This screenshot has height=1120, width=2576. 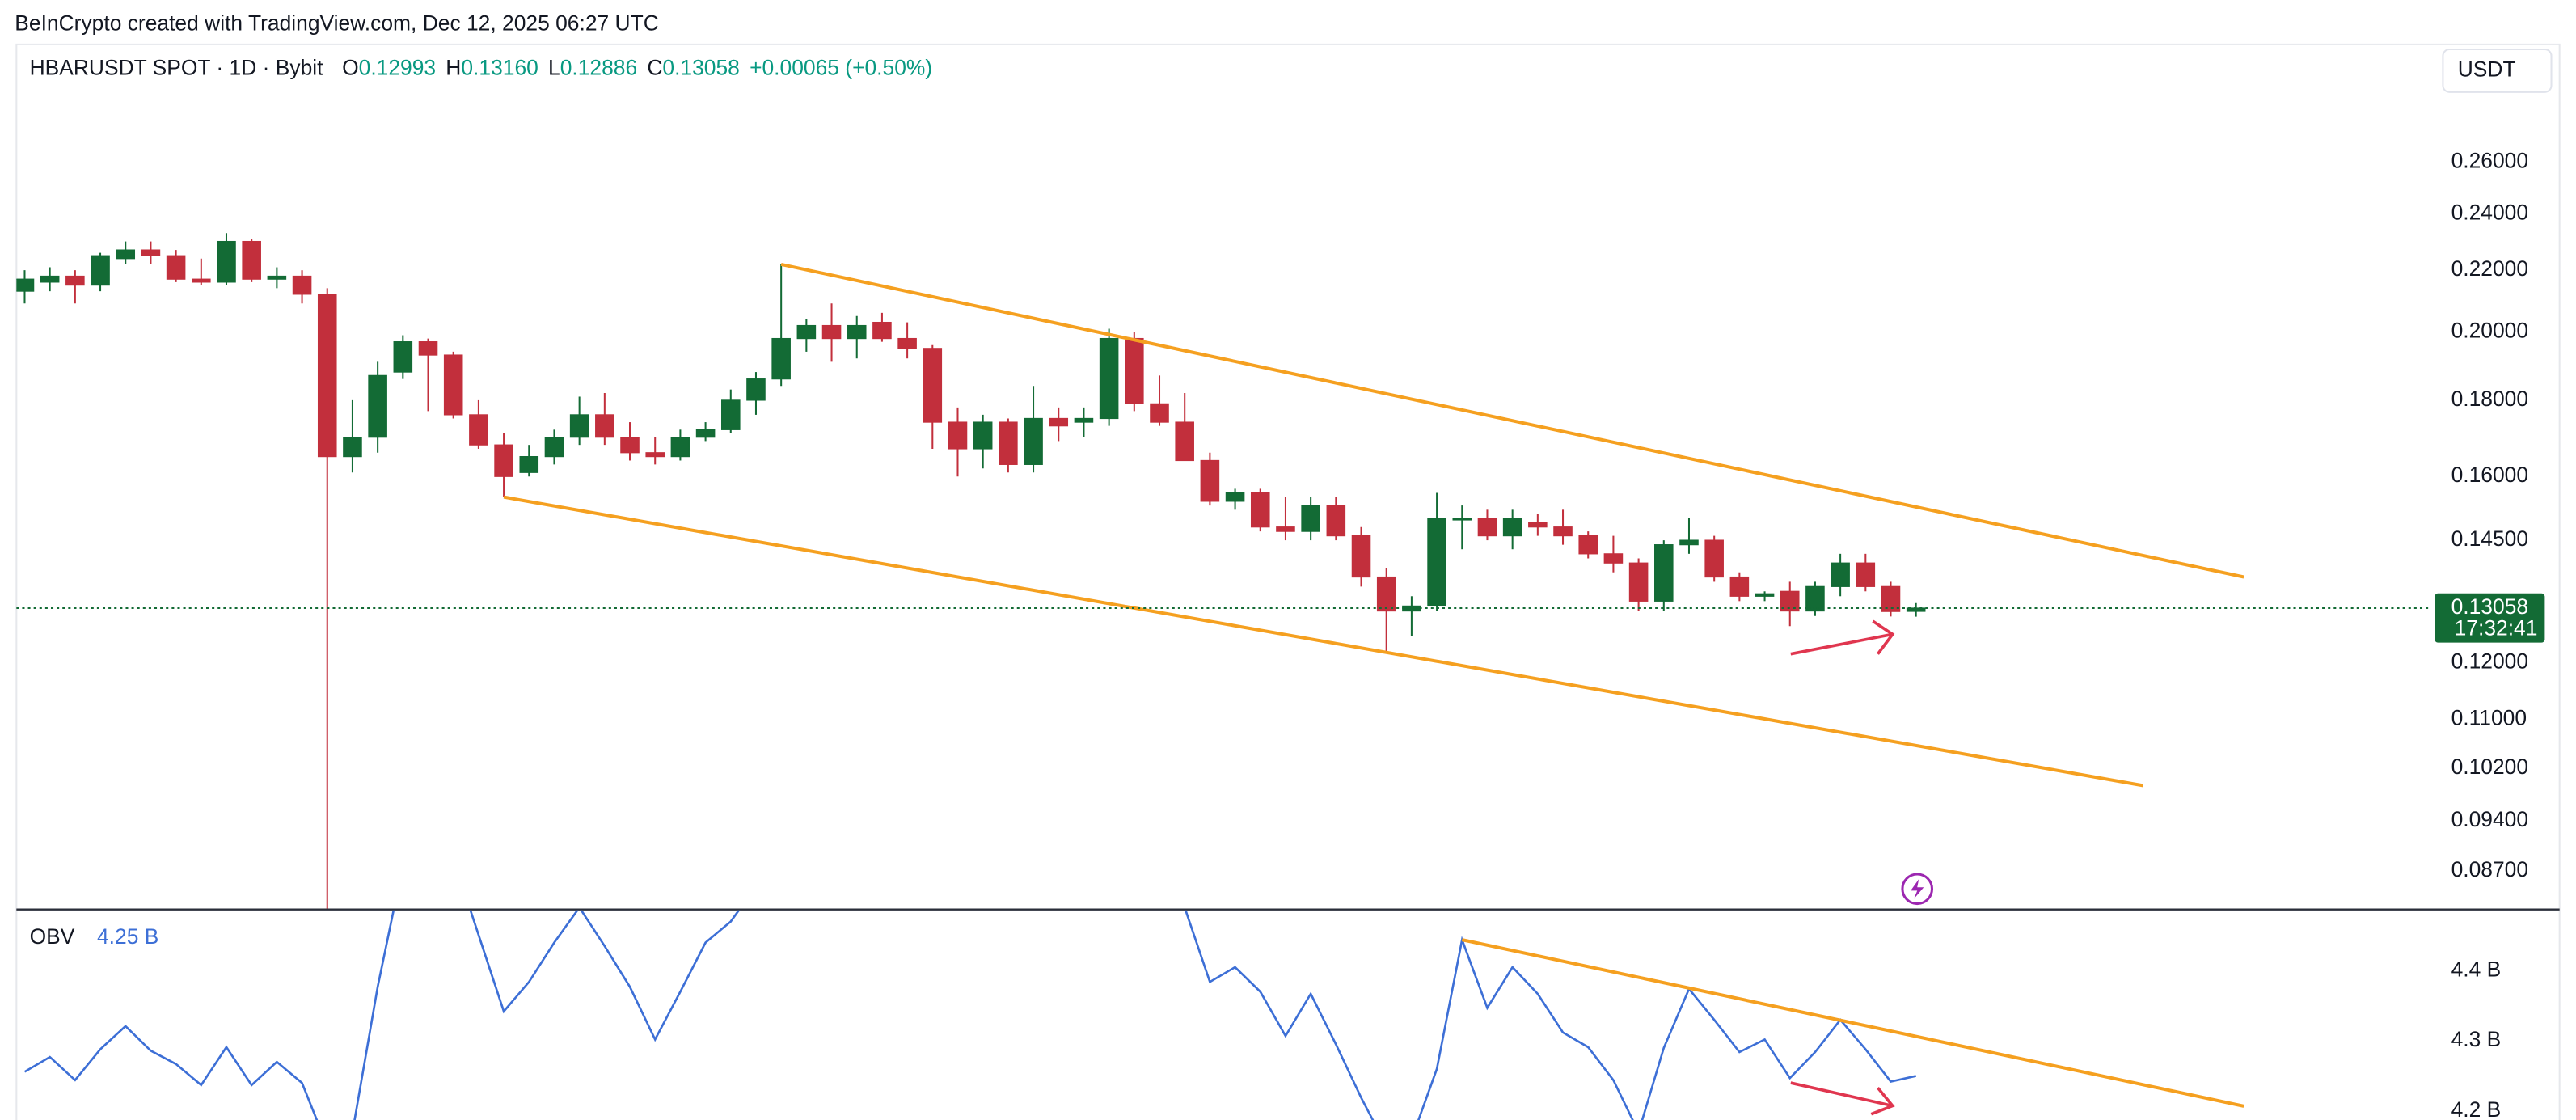 I want to click on ohlc-value: 0.12993, so click(x=397, y=67).